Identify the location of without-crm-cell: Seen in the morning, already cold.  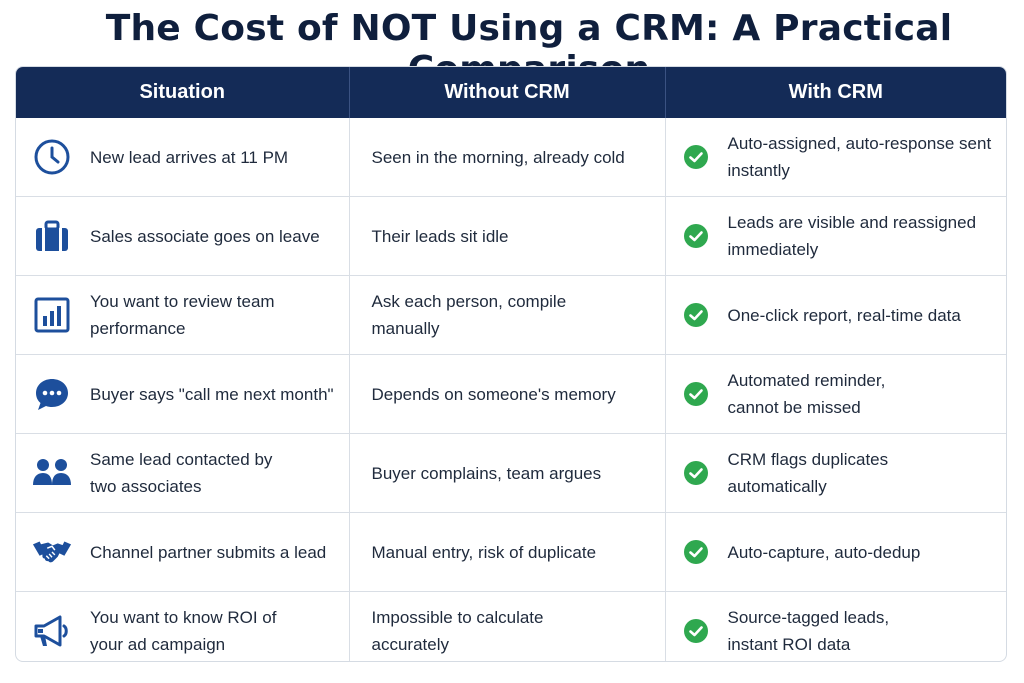
(507, 157).